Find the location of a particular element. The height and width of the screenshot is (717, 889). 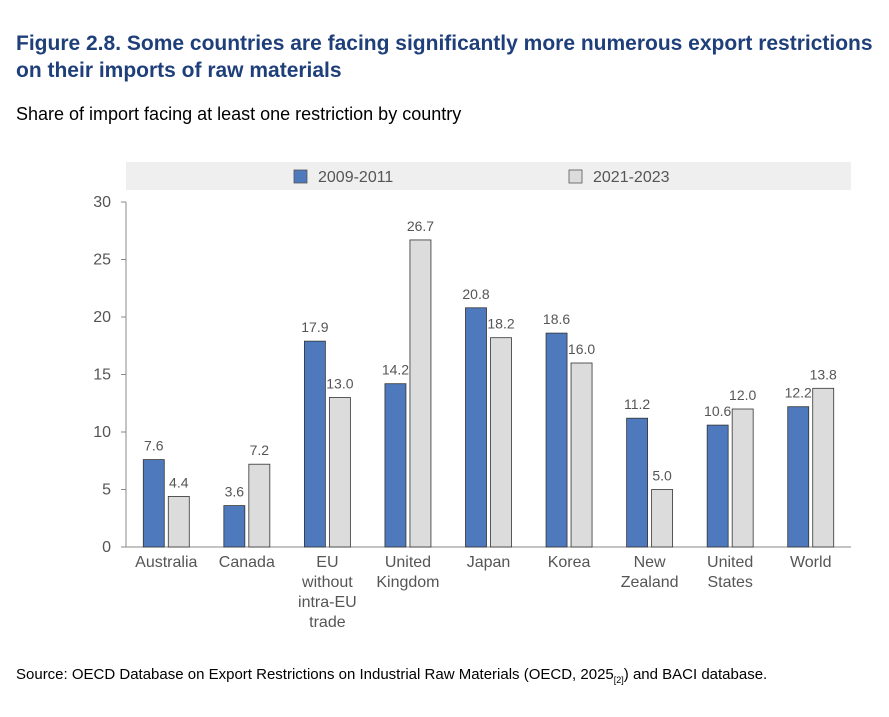

x-tick-label-line: Canada is located at coordinates (247, 562).